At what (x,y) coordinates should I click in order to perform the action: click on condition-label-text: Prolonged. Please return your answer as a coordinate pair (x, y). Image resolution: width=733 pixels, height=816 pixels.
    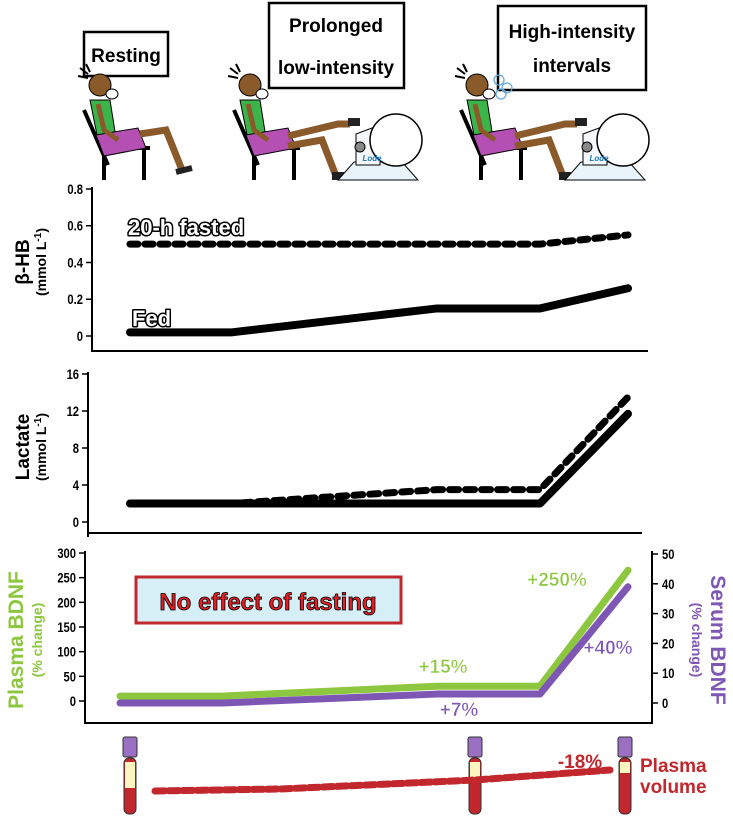
    Looking at the image, I should click on (336, 26).